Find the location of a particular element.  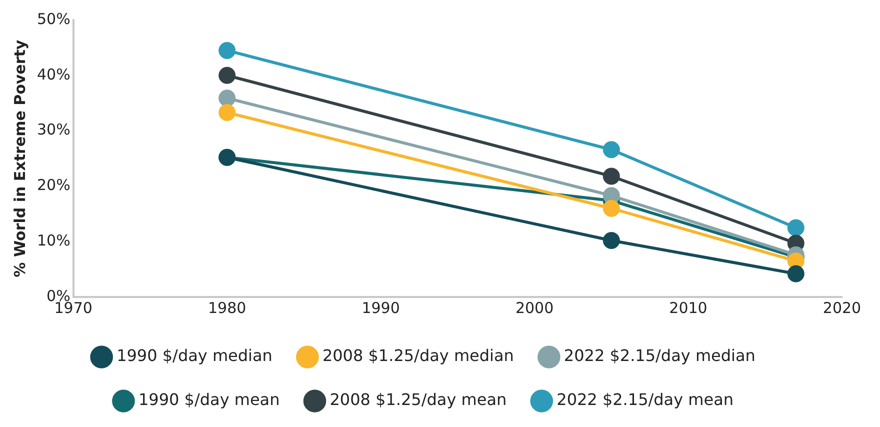

legend-label: 2008 $1.25/day median is located at coordinates (418, 356).